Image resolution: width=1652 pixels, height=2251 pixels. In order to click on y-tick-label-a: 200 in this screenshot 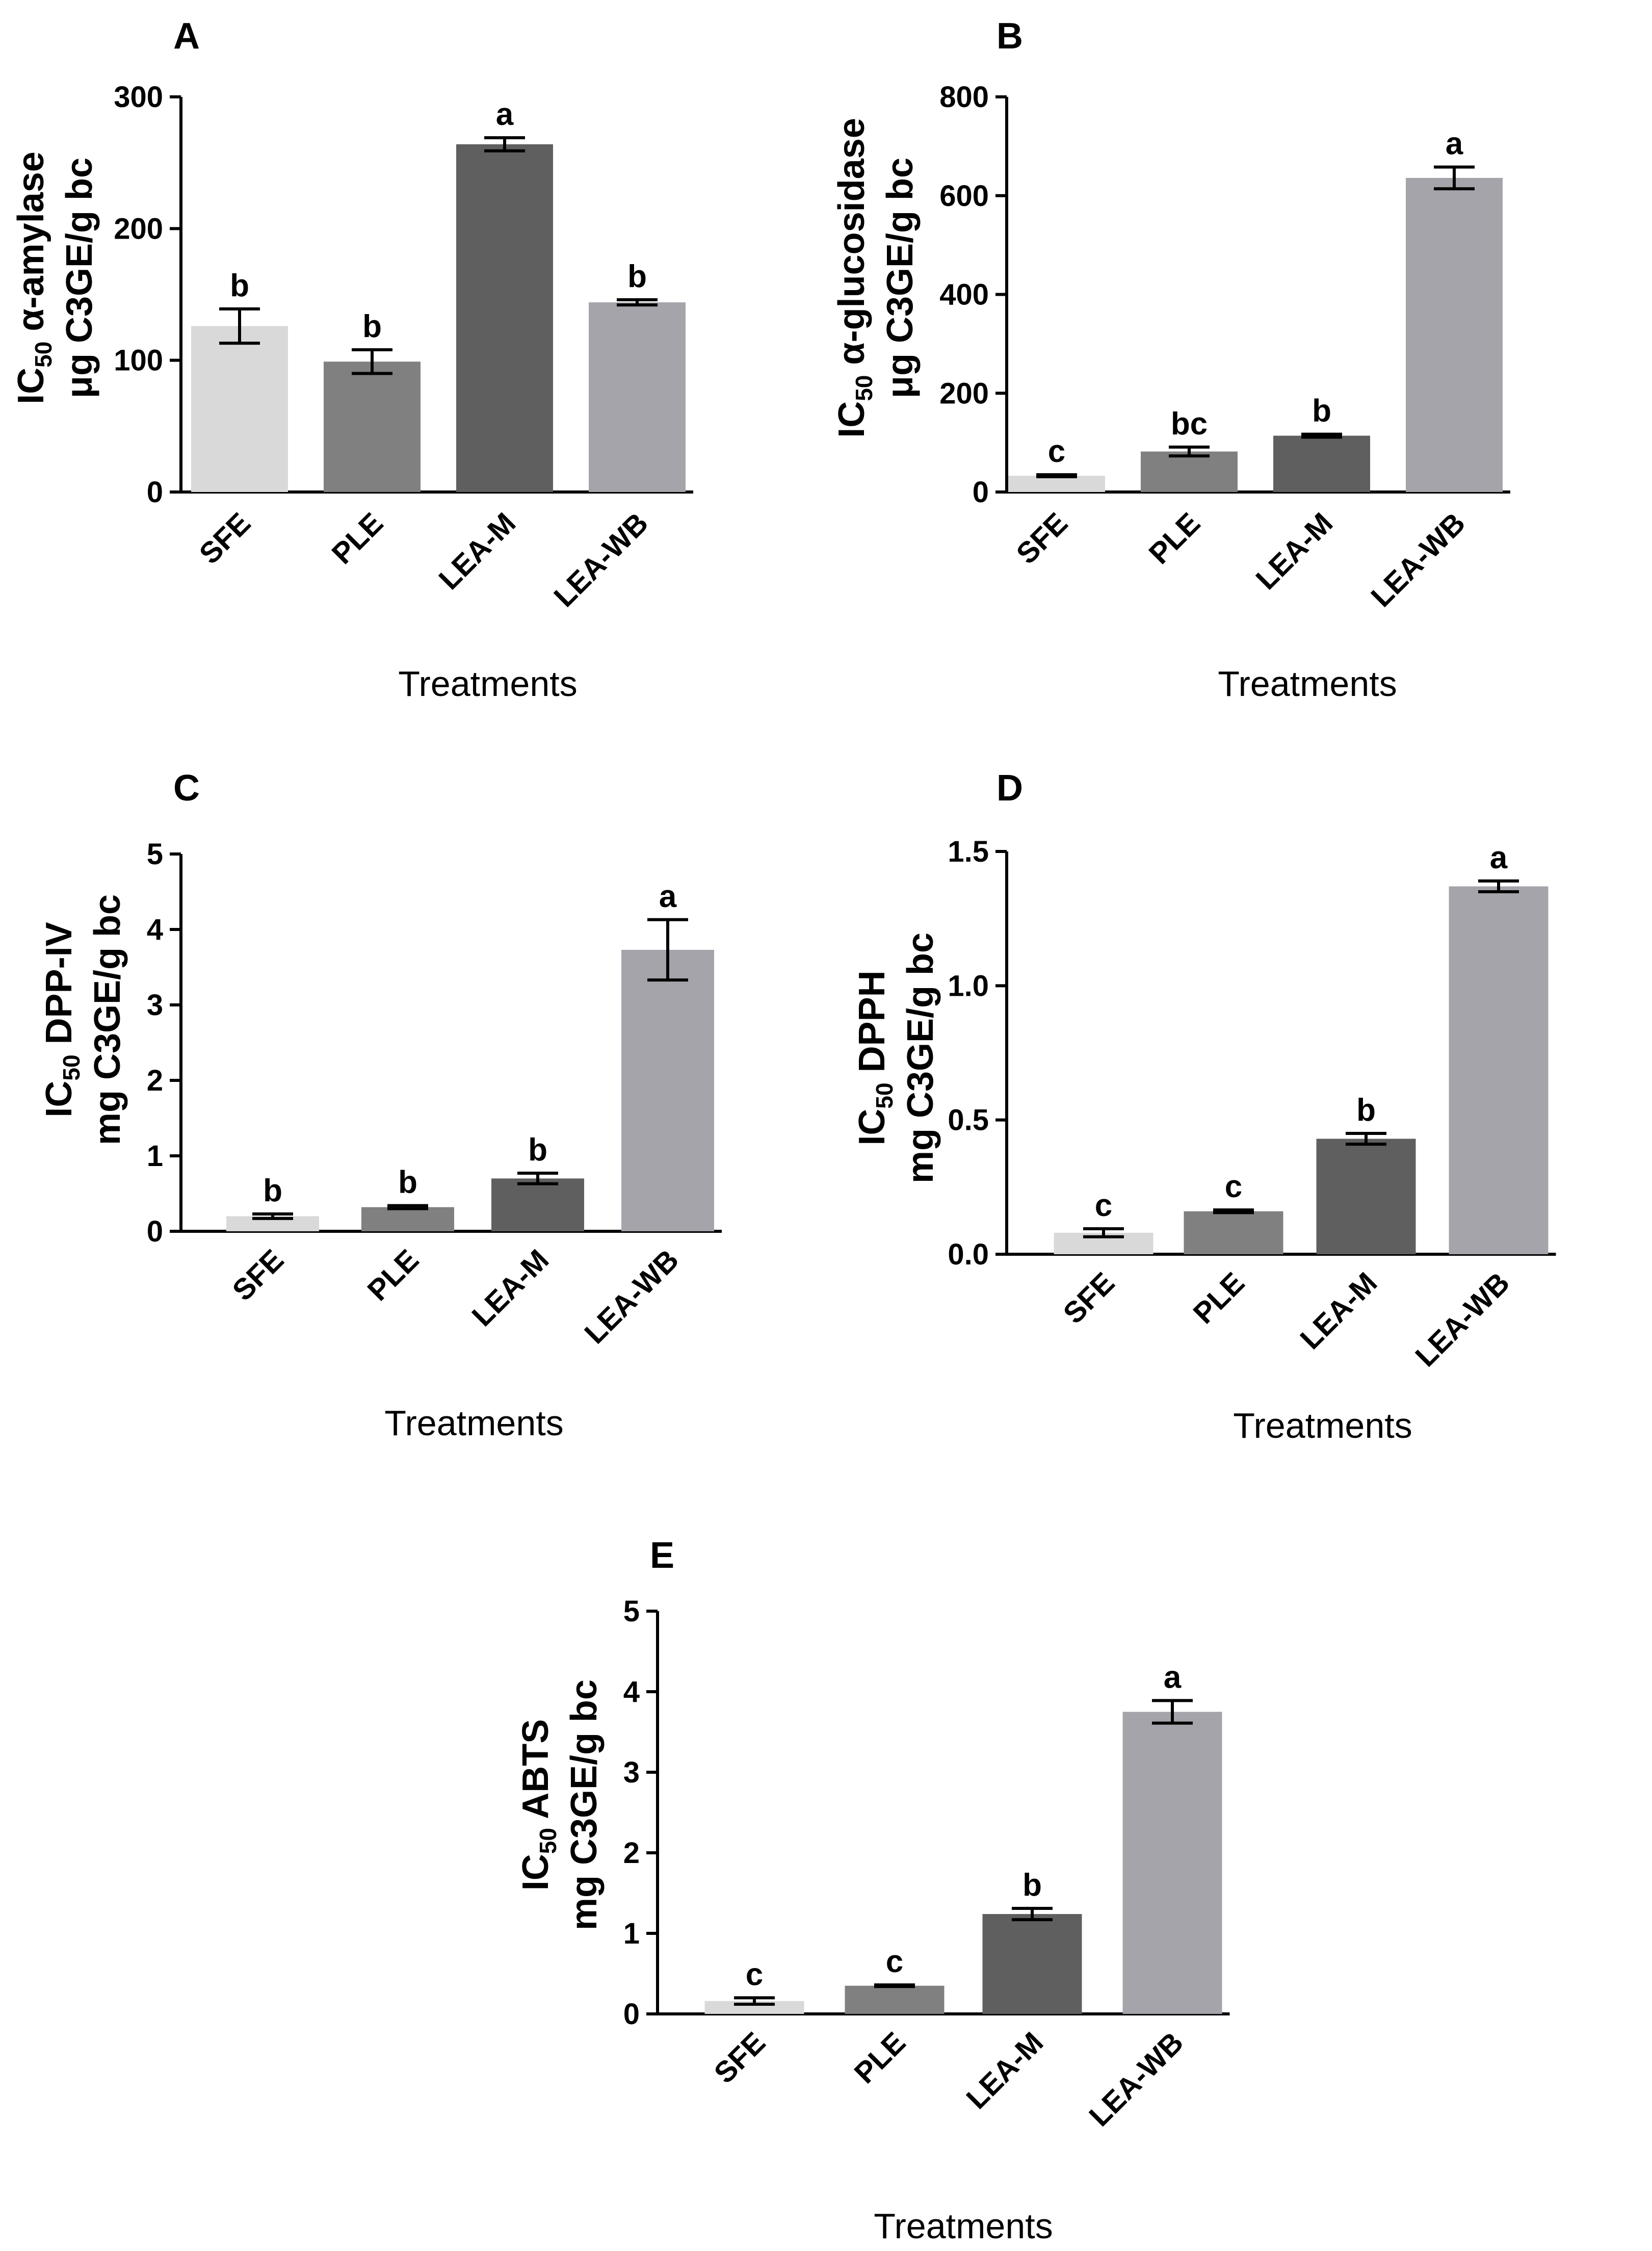, I will do `click(139, 228)`.